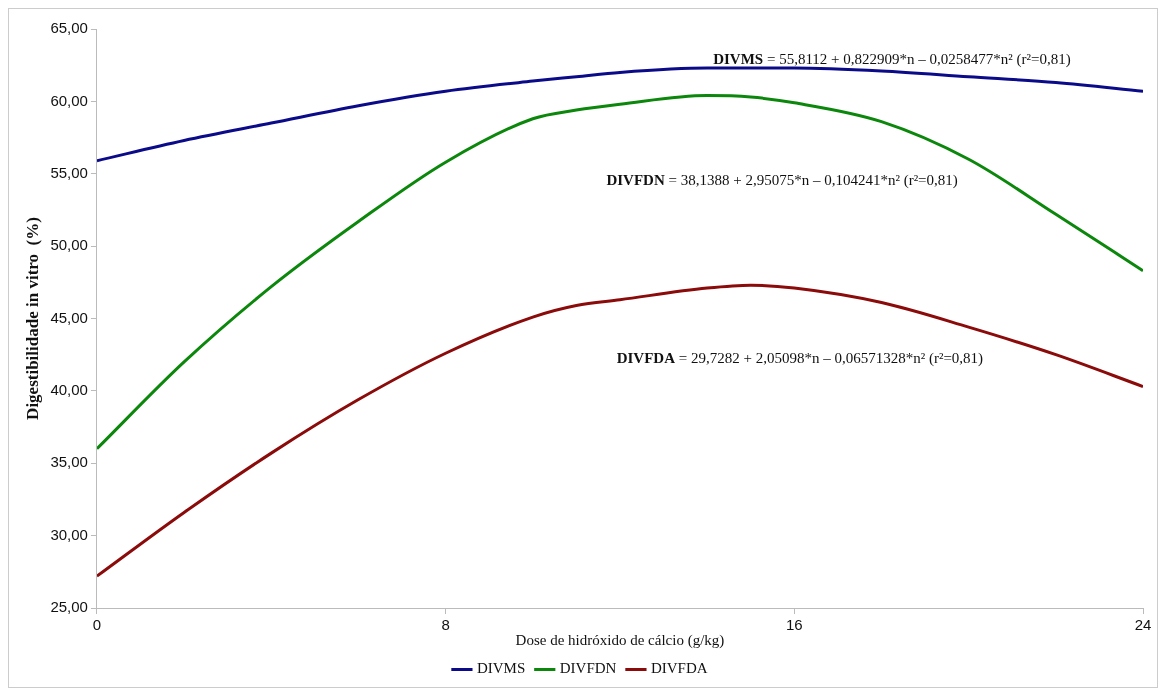  Describe the element at coordinates (69, 390) in the screenshot. I see `y-tick-label: 40,00` at that location.